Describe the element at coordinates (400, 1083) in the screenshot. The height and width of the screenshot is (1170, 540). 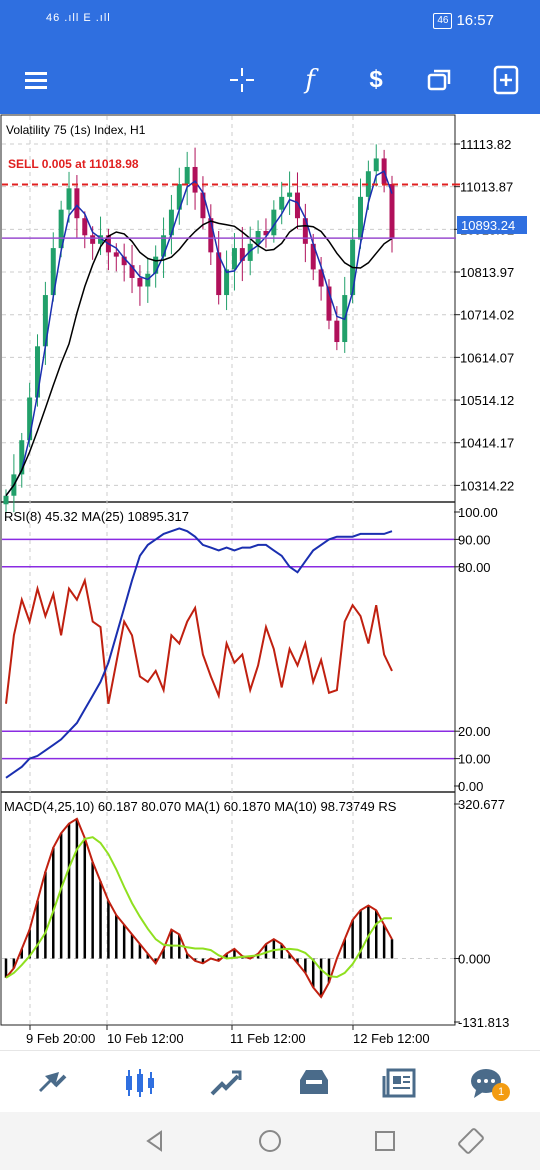
I see `news-icon` at that location.